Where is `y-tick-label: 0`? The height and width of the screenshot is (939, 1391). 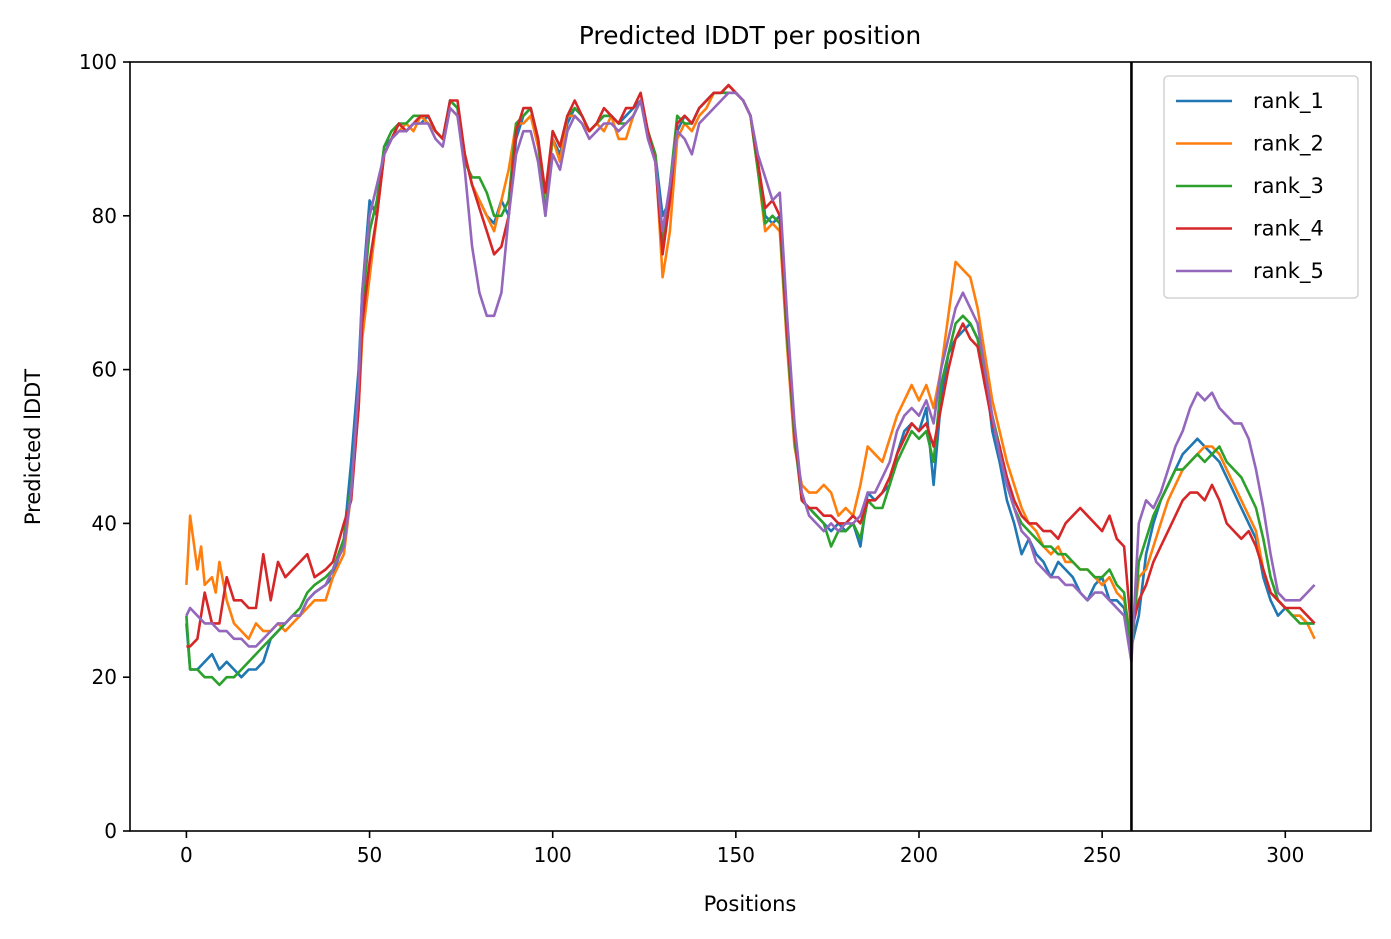
y-tick-label: 0 is located at coordinates (110, 831).